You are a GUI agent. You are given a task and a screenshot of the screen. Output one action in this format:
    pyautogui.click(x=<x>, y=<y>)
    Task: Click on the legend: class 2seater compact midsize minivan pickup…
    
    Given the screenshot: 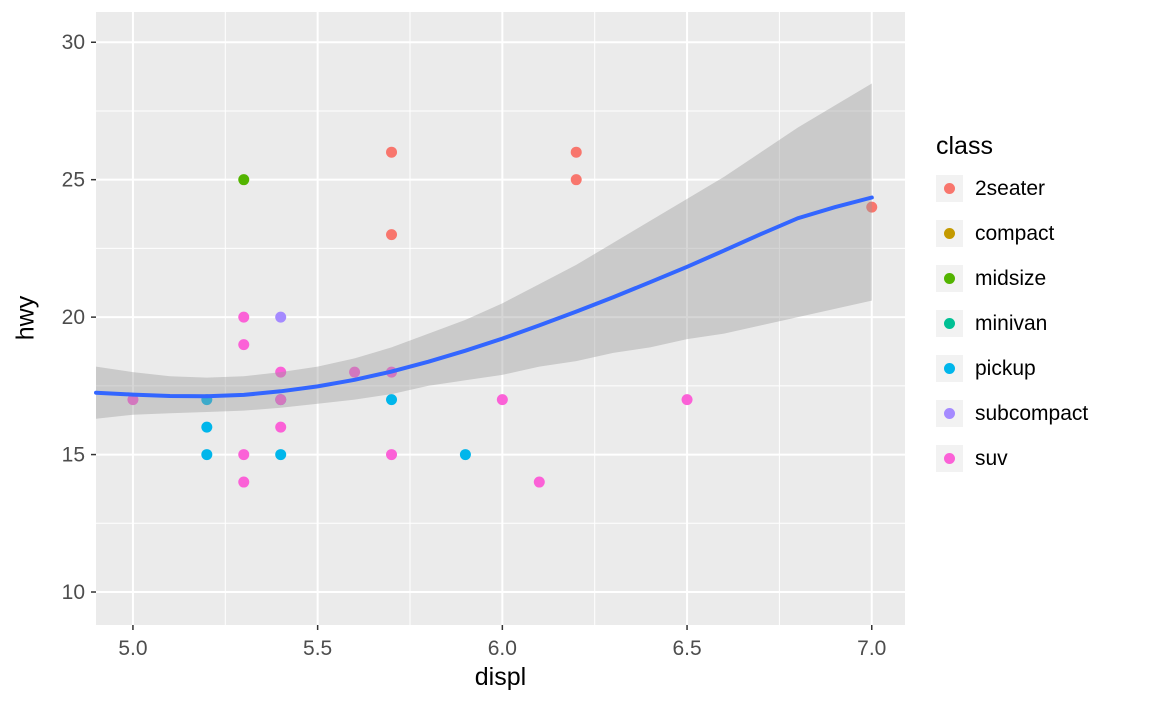 What is the action you would take?
    pyautogui.click(x=1012, y=311)
    